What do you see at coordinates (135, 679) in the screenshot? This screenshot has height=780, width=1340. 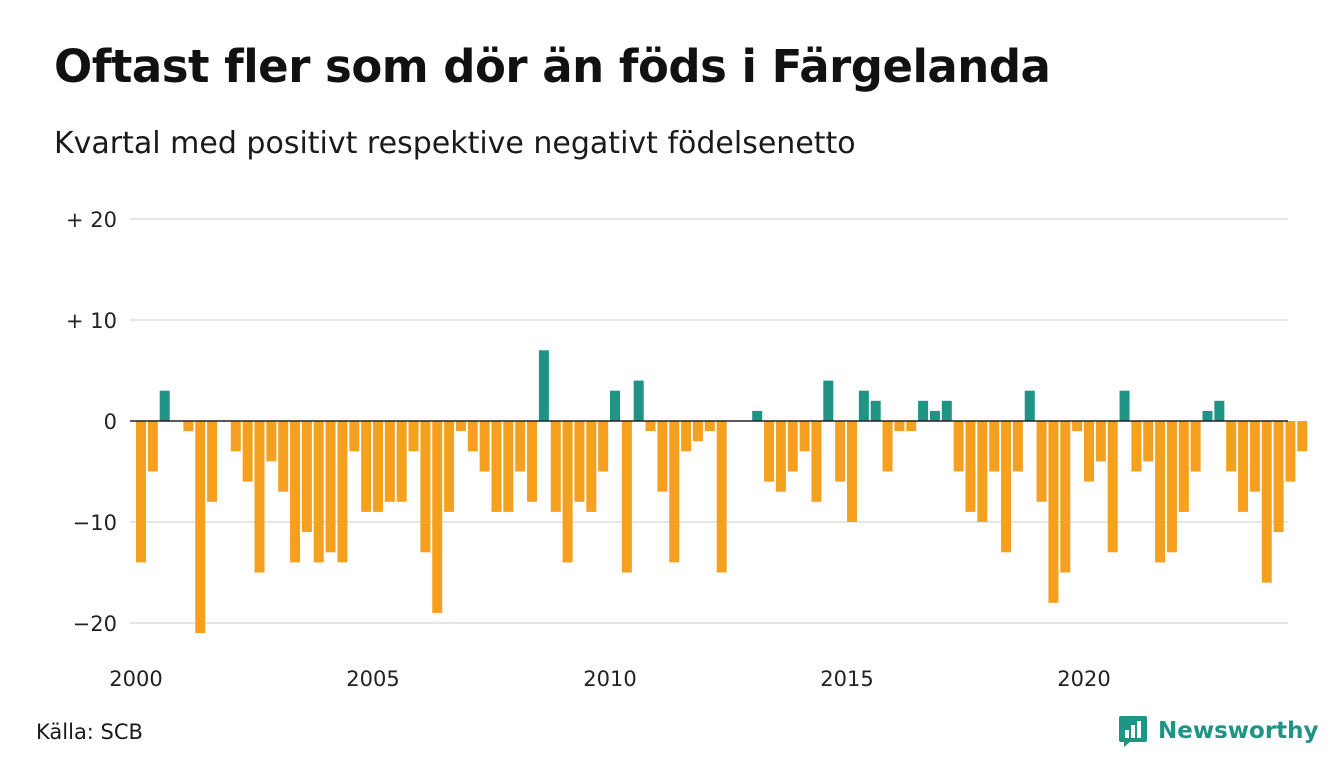 I see `x-tick-label: 2000` at bounding box center [135, 679].